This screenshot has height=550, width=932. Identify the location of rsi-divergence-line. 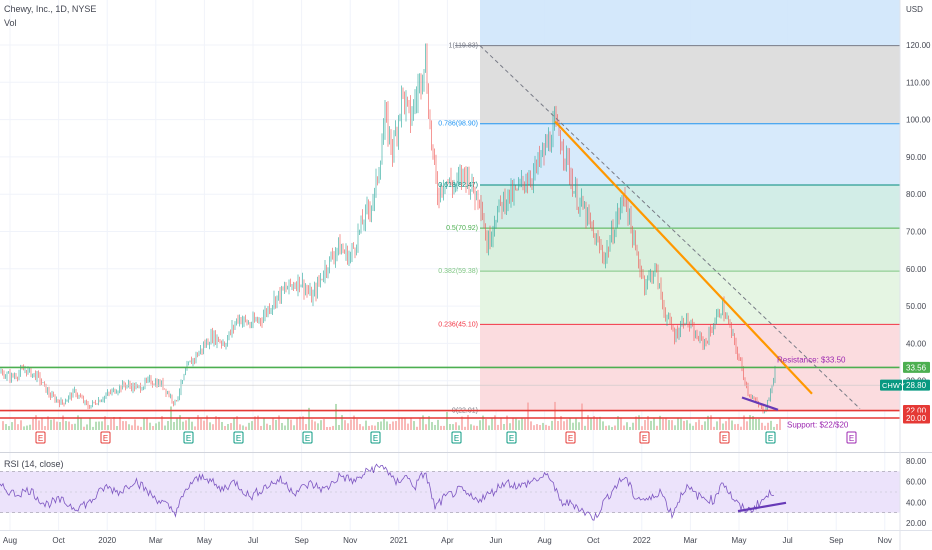
(762, 507).